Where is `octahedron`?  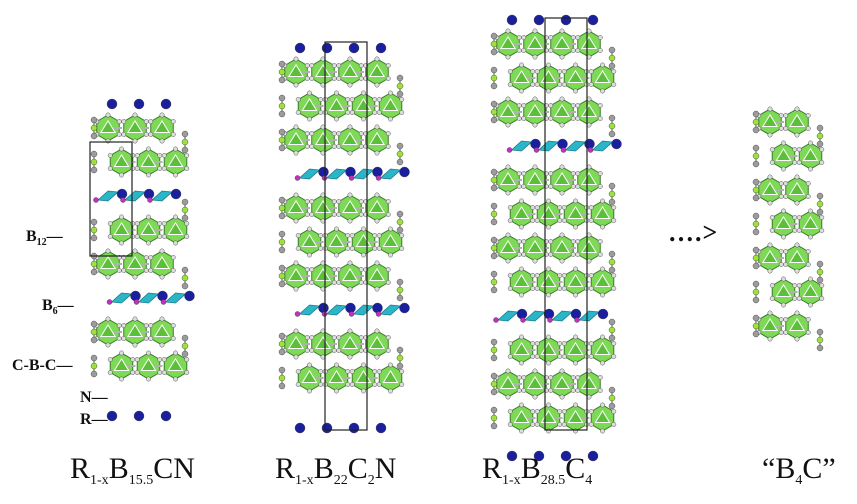 octahedron is located at coordinates (148, 298).